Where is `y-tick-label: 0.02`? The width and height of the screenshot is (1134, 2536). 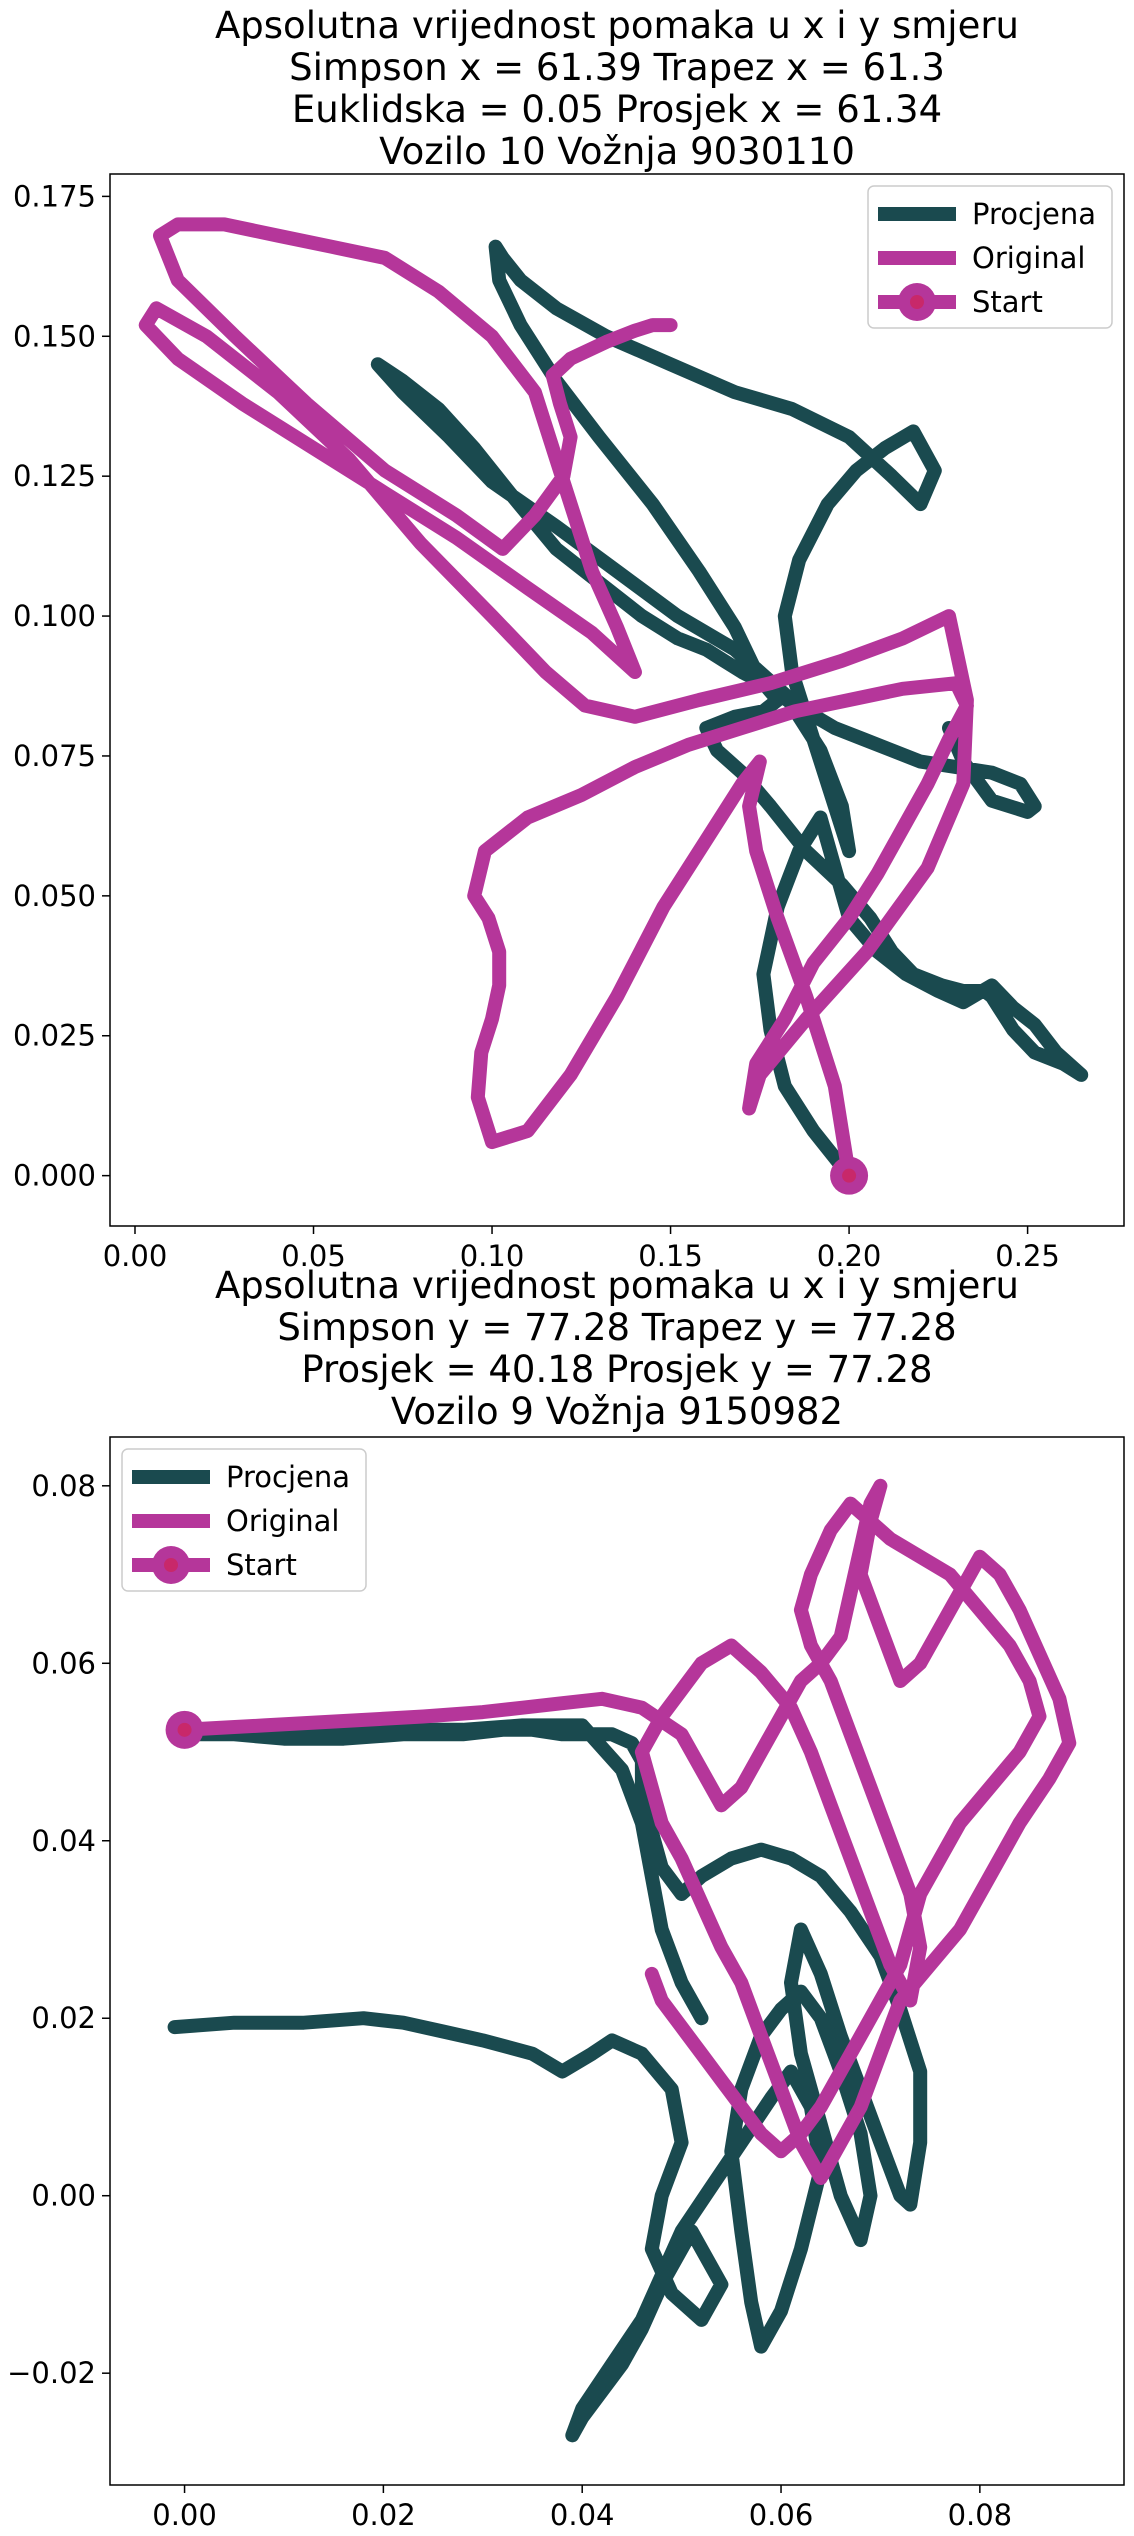 y-tick-label: 0.02 is located at coordinates (63, 2018).